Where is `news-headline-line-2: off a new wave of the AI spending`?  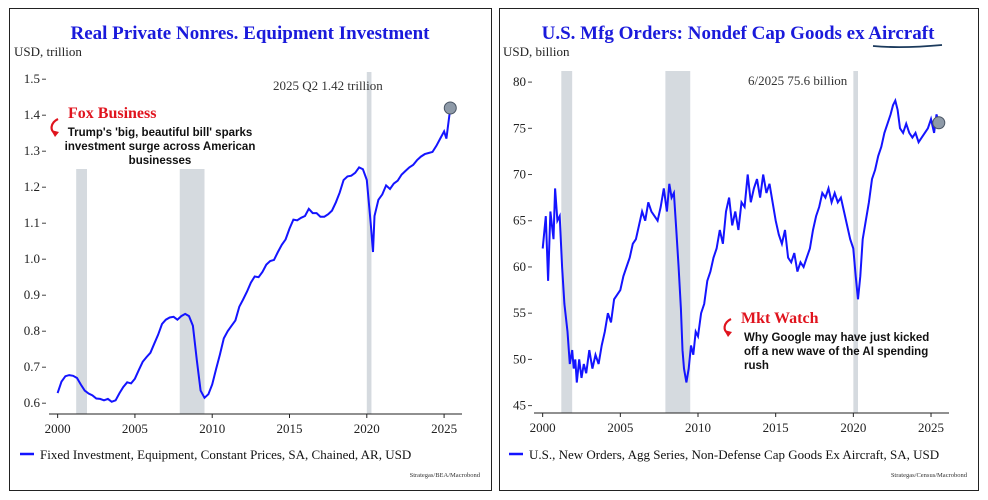 news-headline-line-2: off a new wave of the AI spending is located at coordinates (836, 352).